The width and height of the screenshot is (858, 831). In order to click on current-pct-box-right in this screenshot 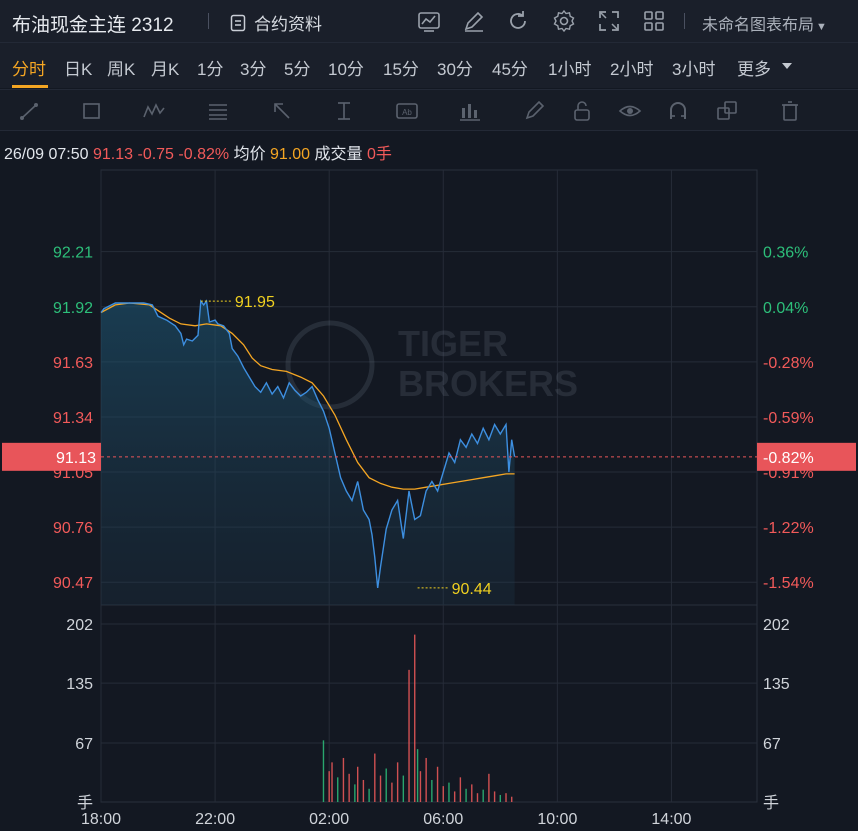, I will do `click(806, 456)`.